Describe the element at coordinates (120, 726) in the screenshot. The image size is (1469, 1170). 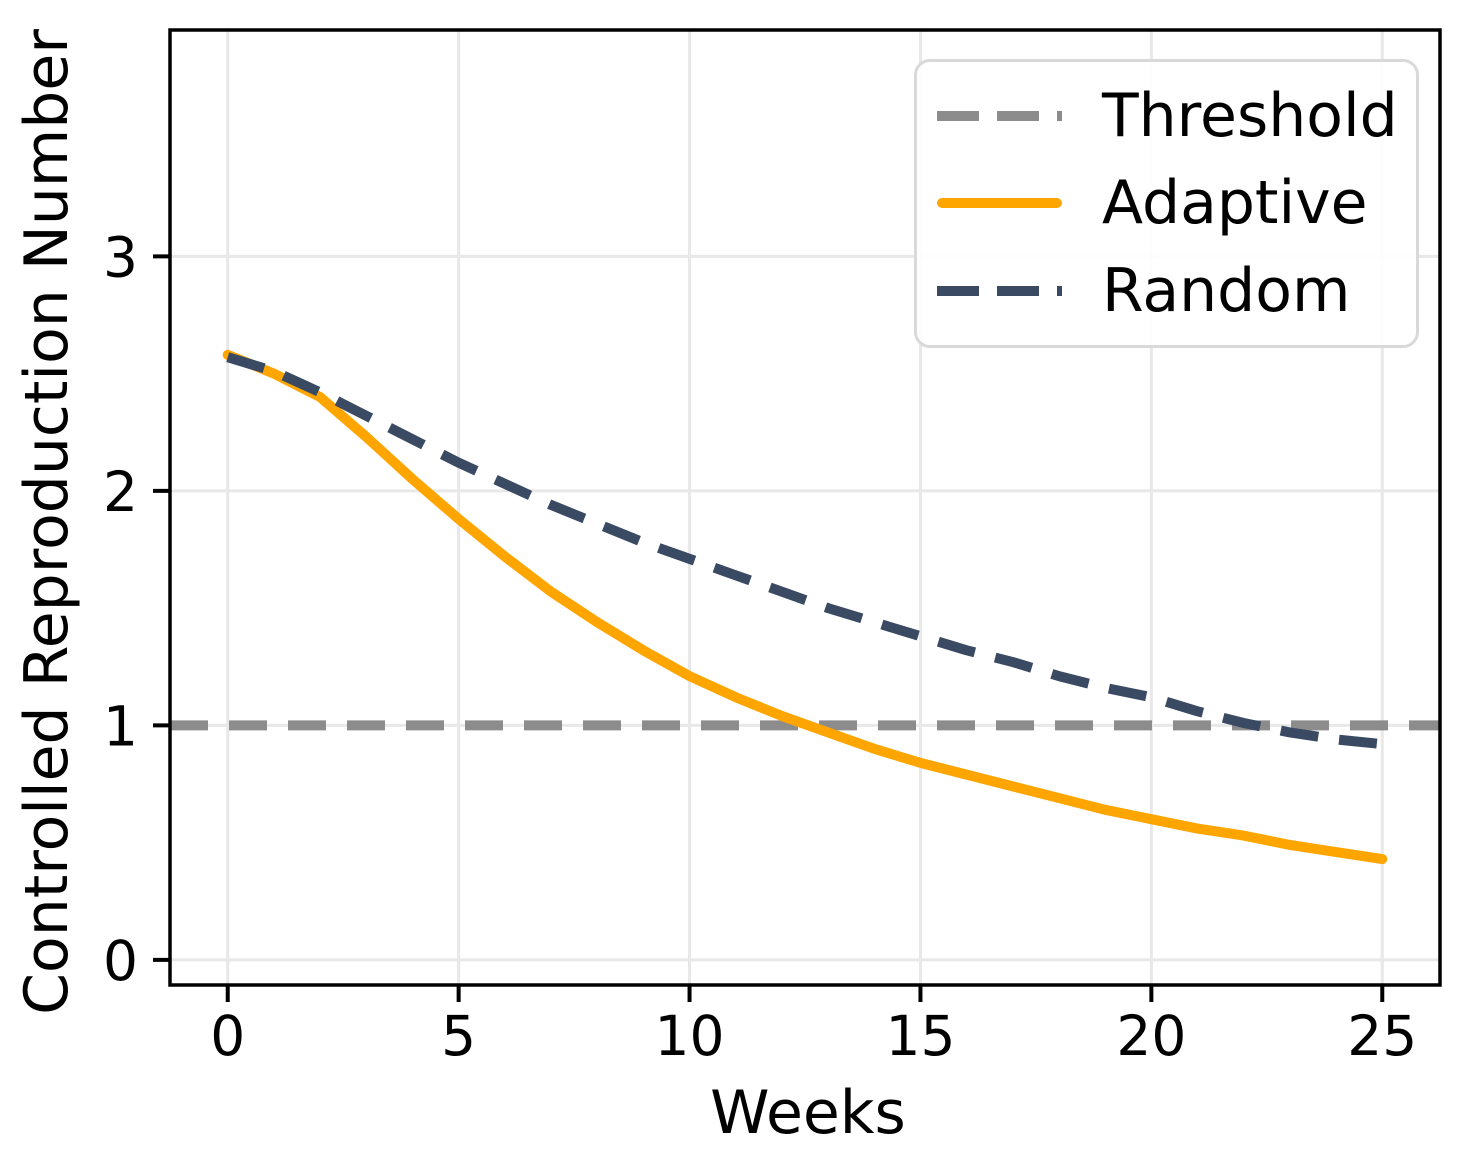
I see `y-tick-label: 1` at that location.